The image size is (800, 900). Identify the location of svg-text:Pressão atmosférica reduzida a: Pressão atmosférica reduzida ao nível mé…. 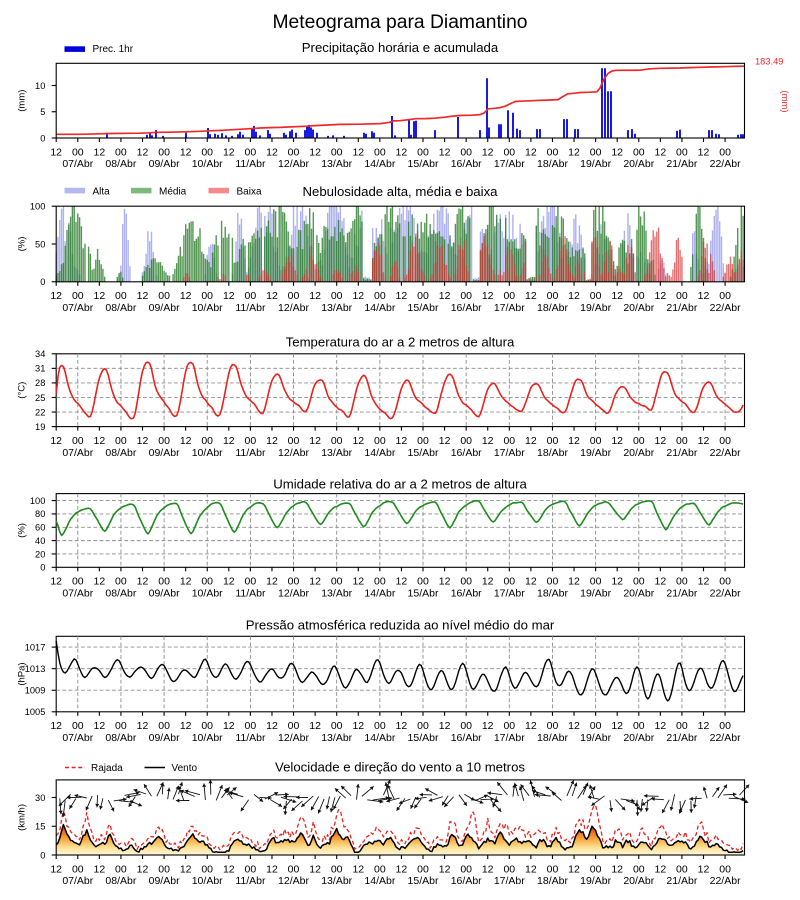
(400, 625).